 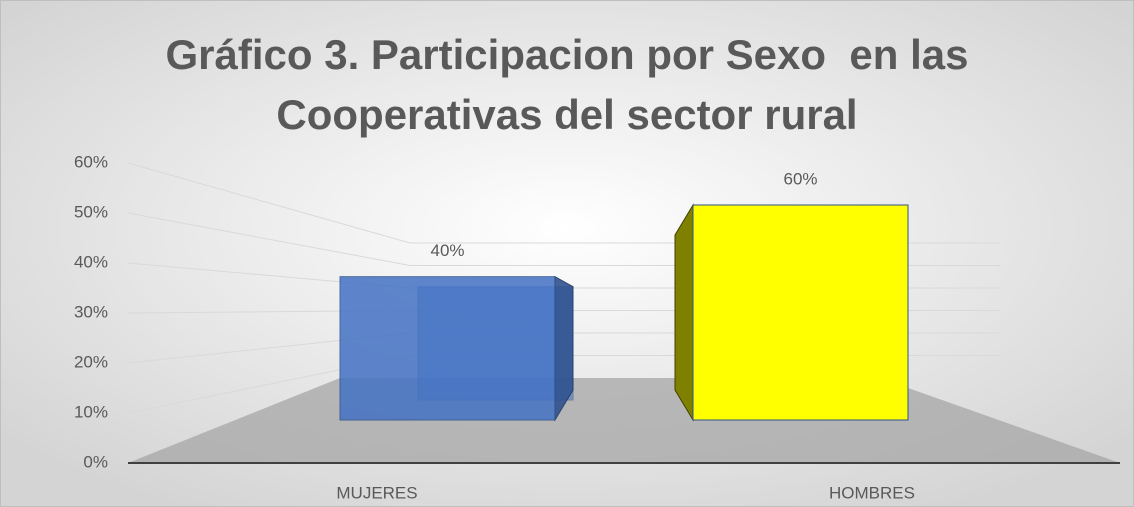 What do you see at coordinates (91, 311) in the screenshot?
I see `y-tick-label: 30%` at bounding box center [91, 311].